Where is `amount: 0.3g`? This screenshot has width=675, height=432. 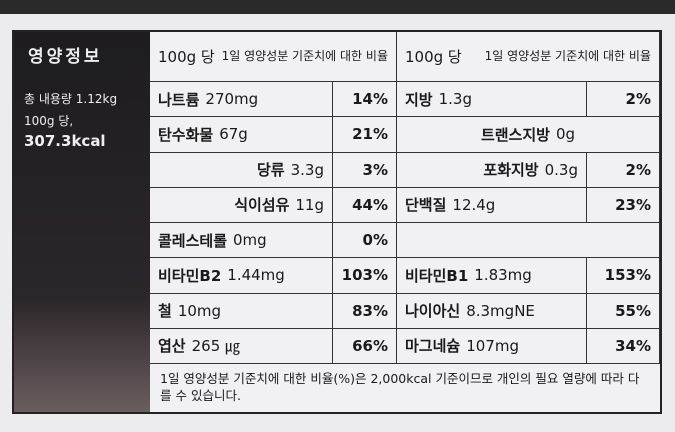
amount: 0.3g is located at coordinates (561, 169).